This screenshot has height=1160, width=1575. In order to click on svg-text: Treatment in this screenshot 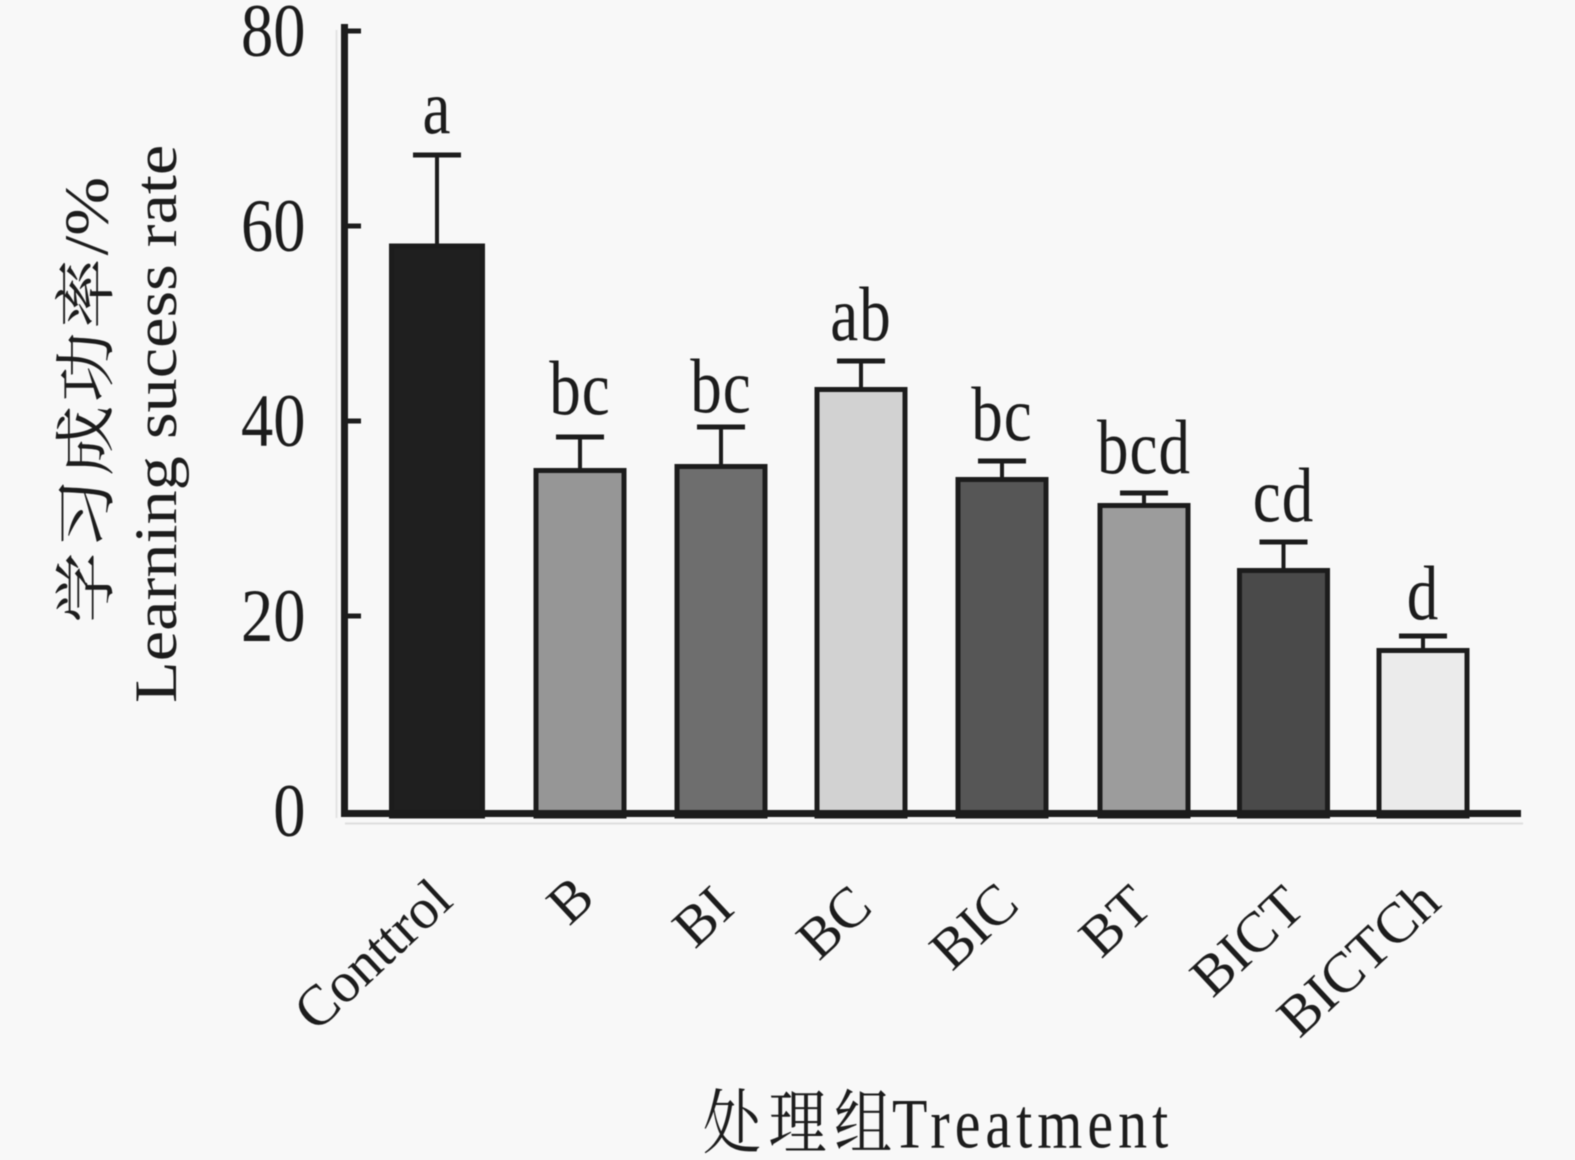, I will do `click(1032, 1122)`.